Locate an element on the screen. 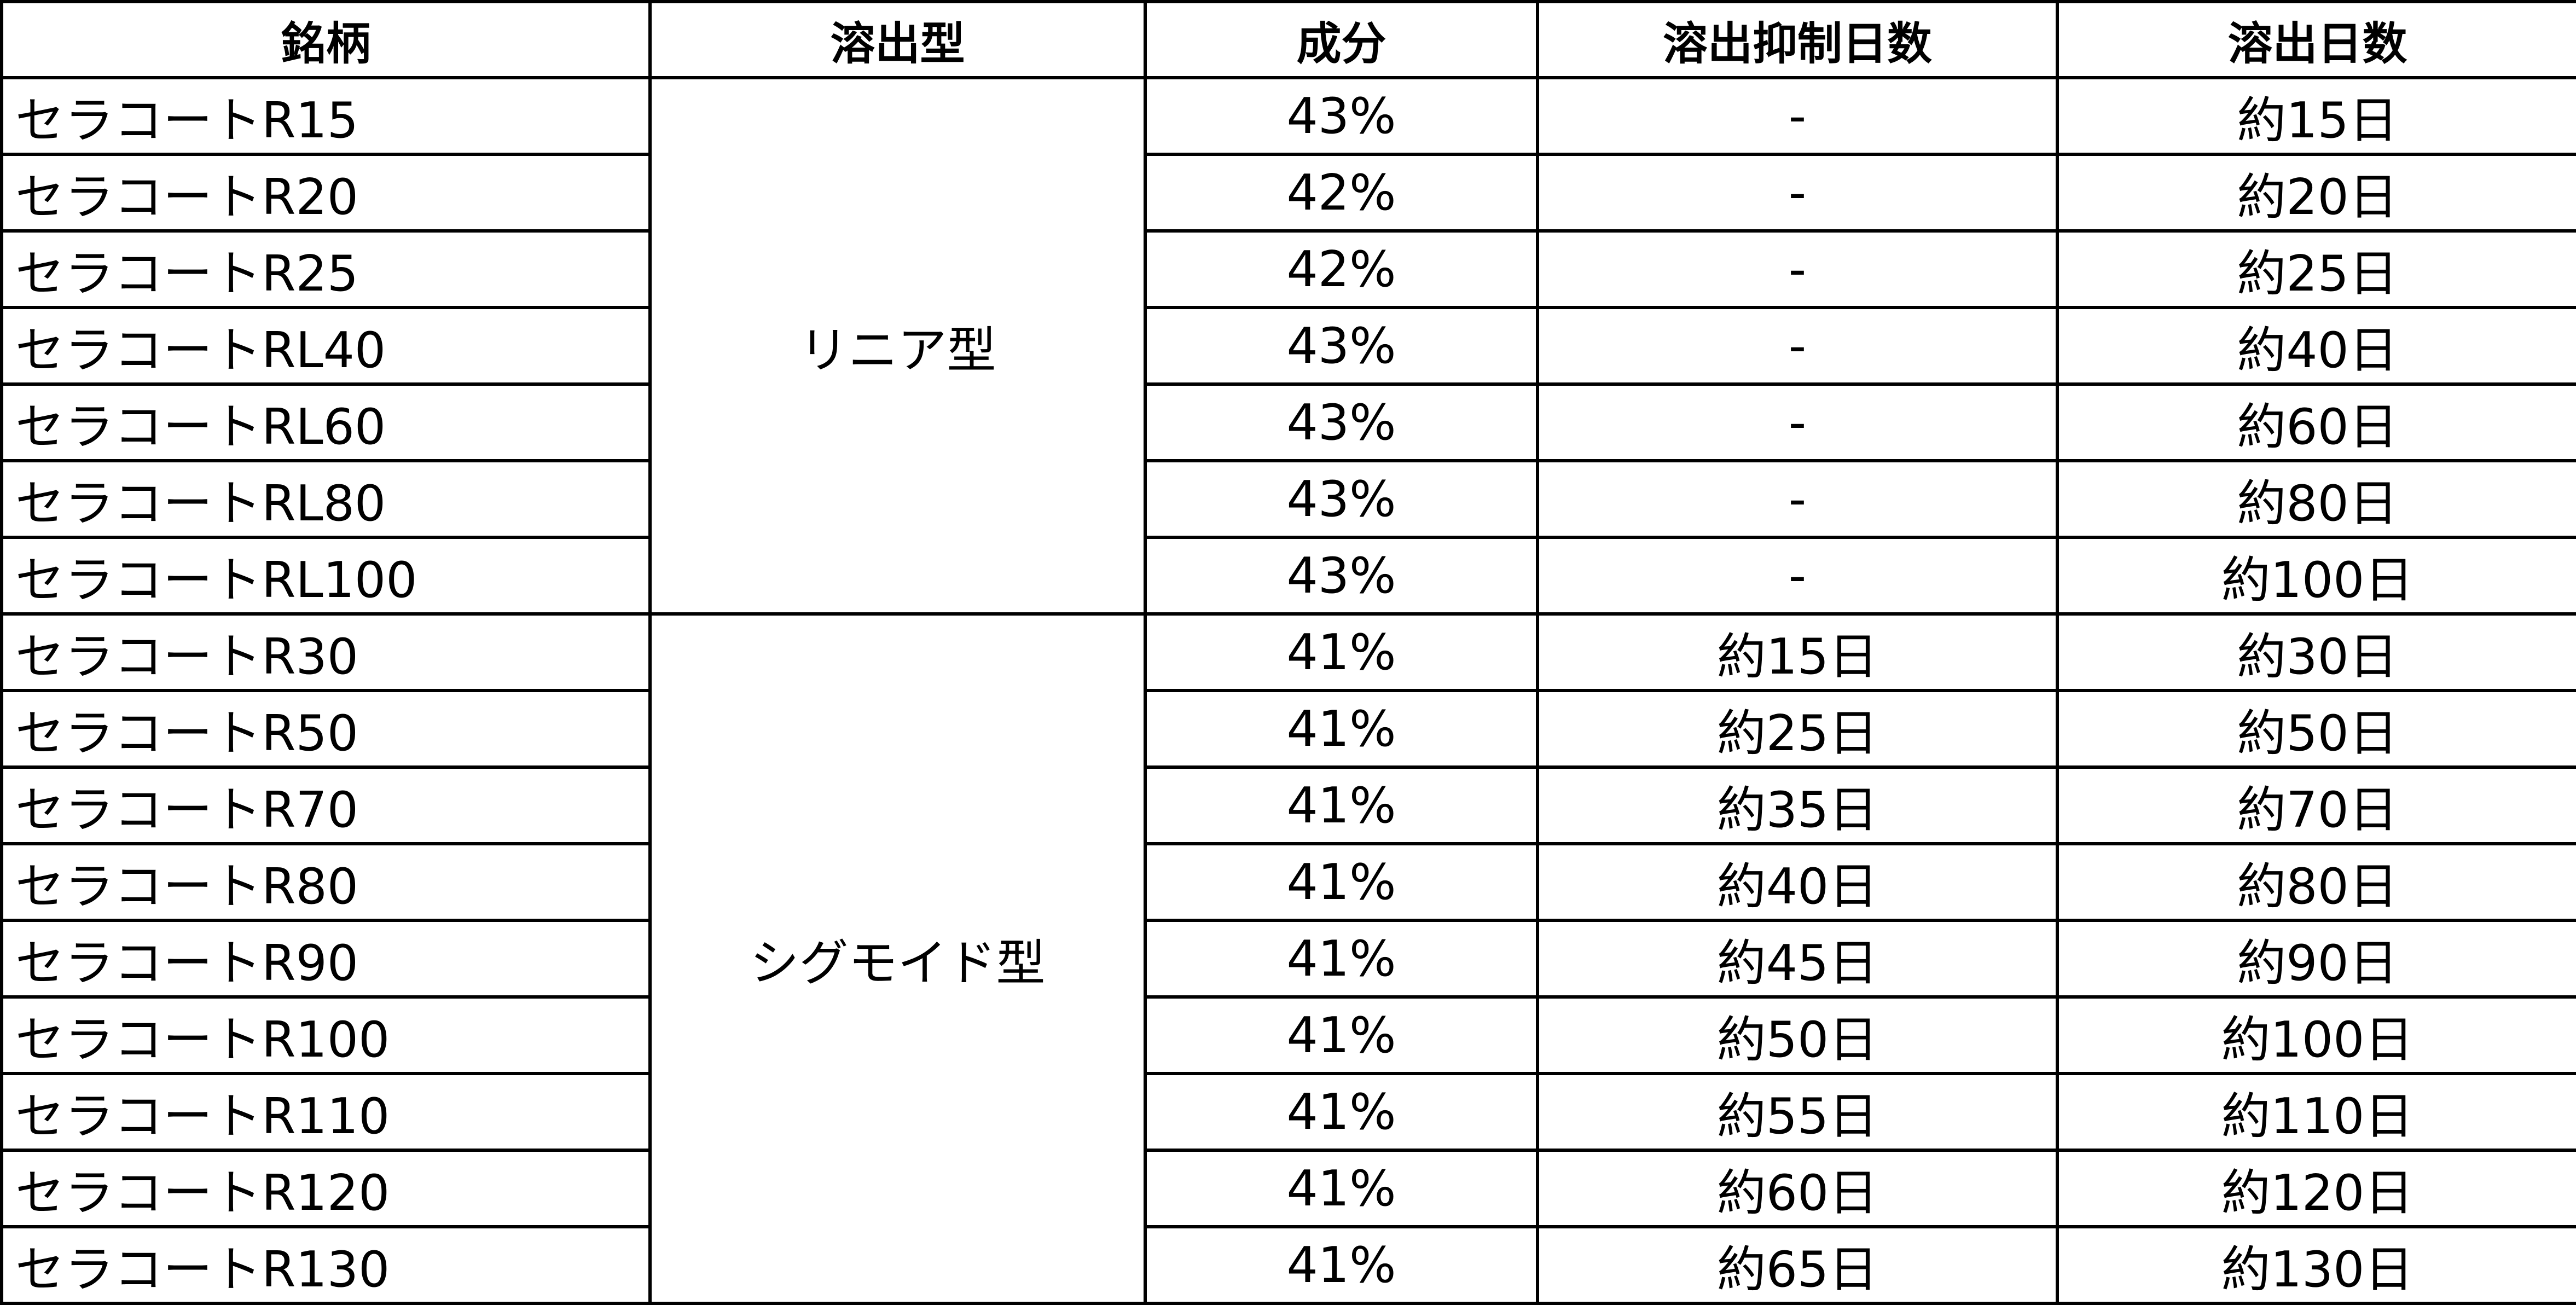 The width and height of the screenshot is (2576, 1305). suppression-days-cell: 約40日 is located at coordinates (1798, 882).